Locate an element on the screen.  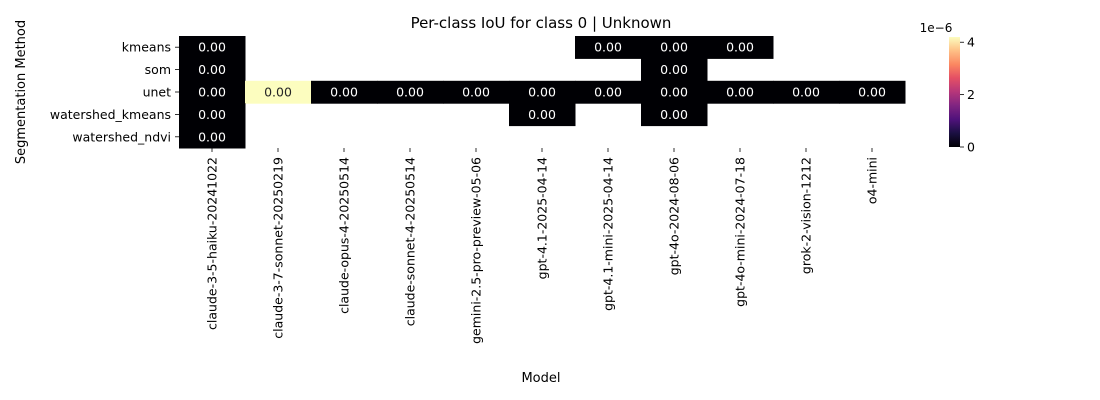
x-tick-label: claude-3-5-haiku-20241022 is located at coordinates (212, 243).